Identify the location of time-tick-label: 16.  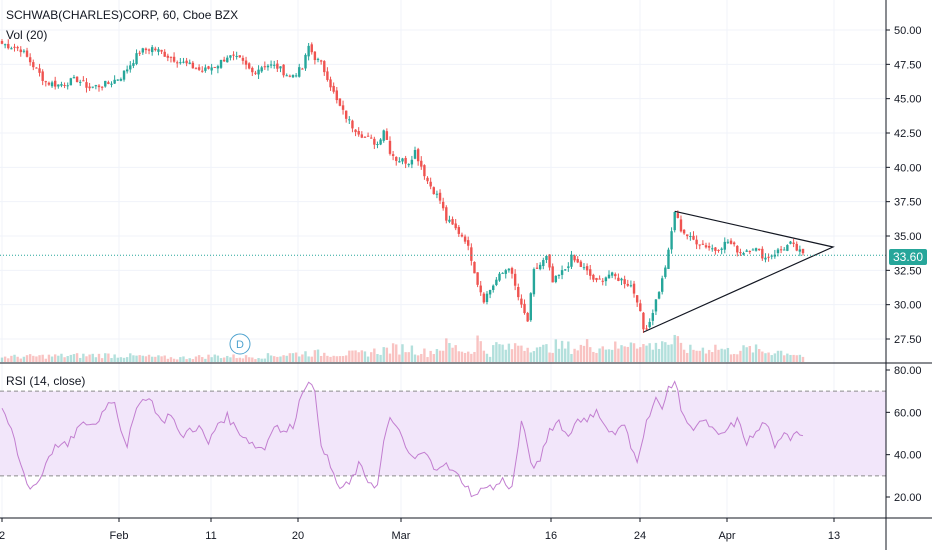
(551, 536).